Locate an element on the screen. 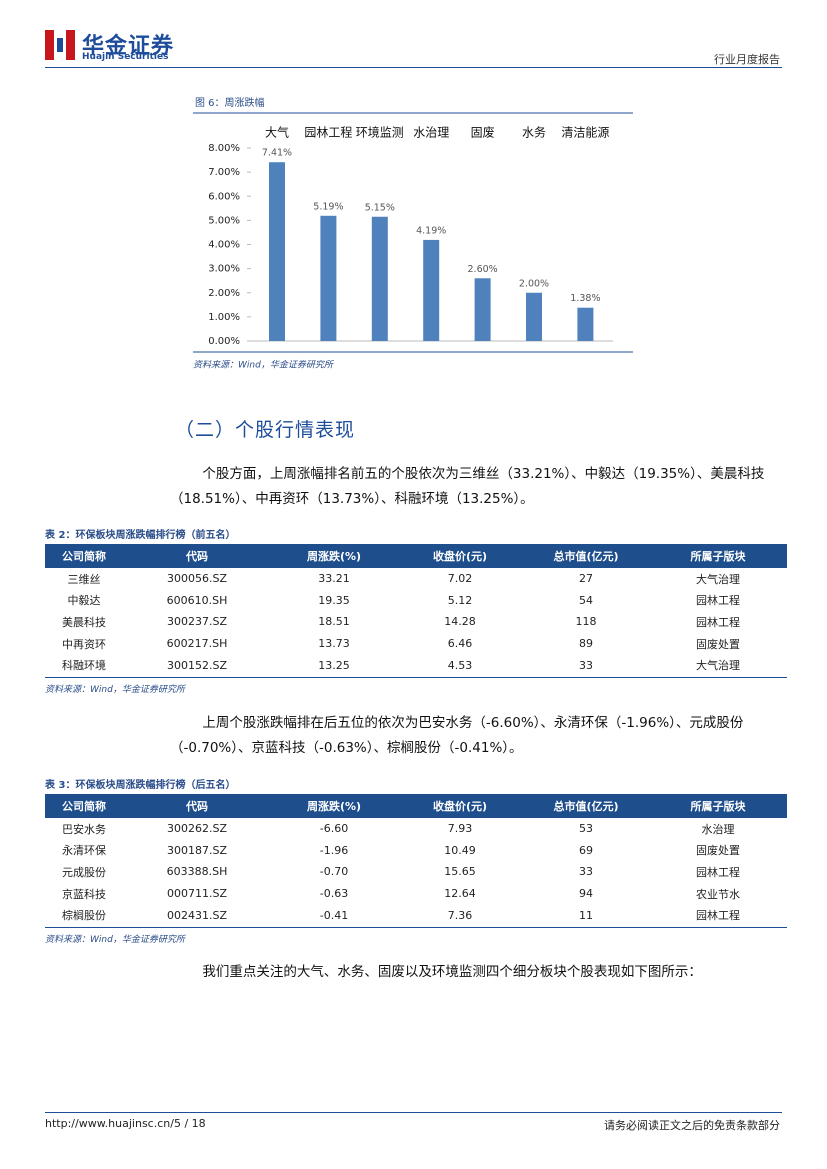  table-cell: 10.49 is located at coordinates (460, 850).